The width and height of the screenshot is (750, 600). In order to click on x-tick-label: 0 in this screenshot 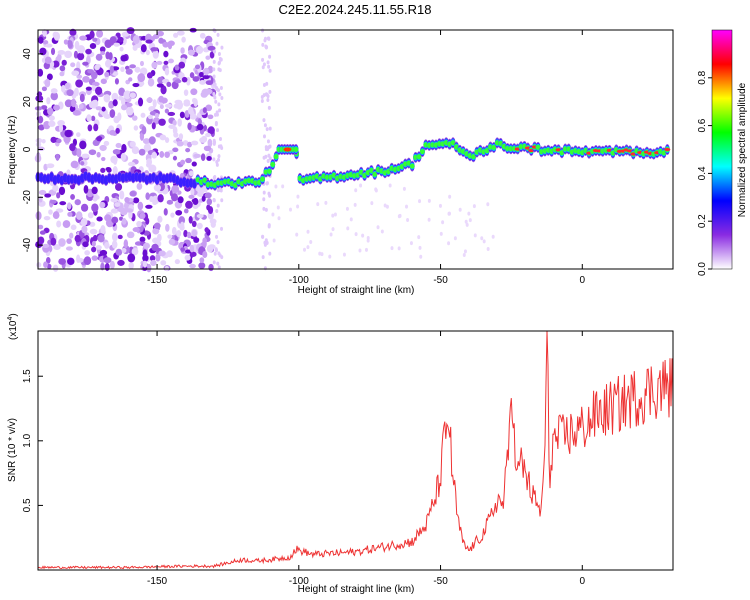, I will do `click(583, 581)`.